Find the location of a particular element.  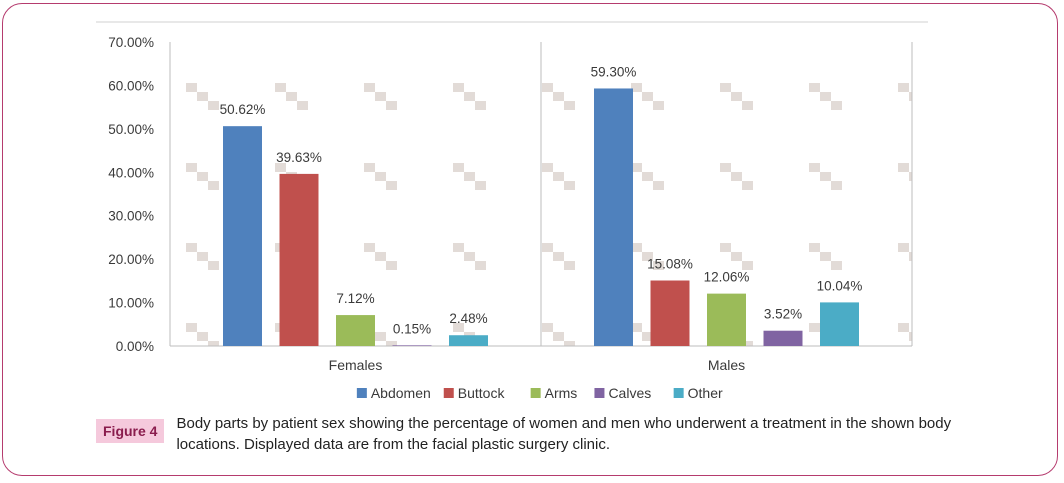

y-tick-label: 40.00% is located at coordinates (131, 172).